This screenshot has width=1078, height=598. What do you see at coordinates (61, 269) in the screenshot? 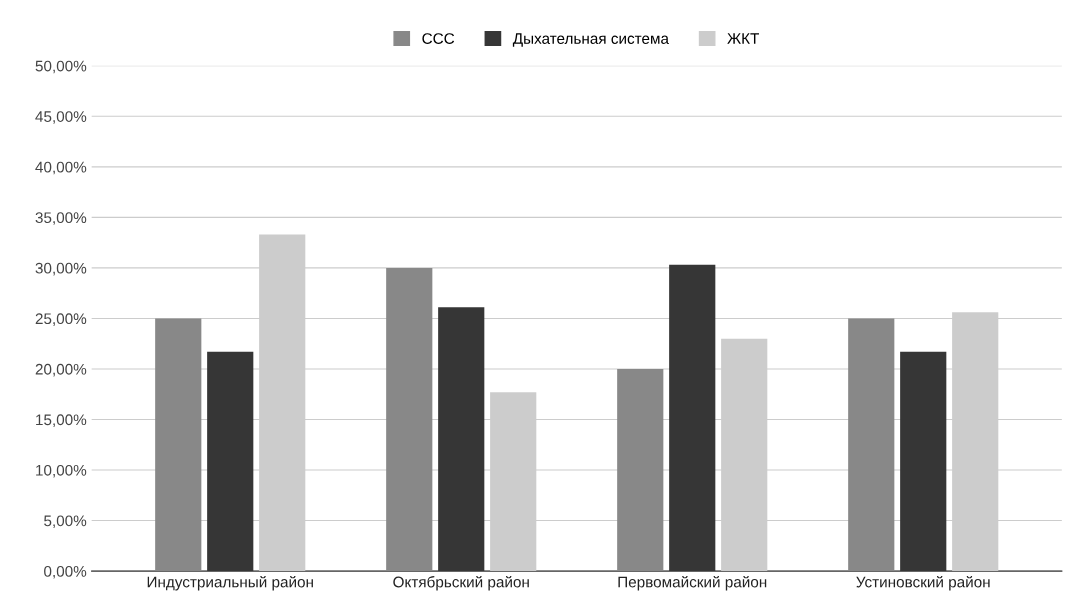
I see `y-tick-label: 30,00%` at bounding box center [61, 269].